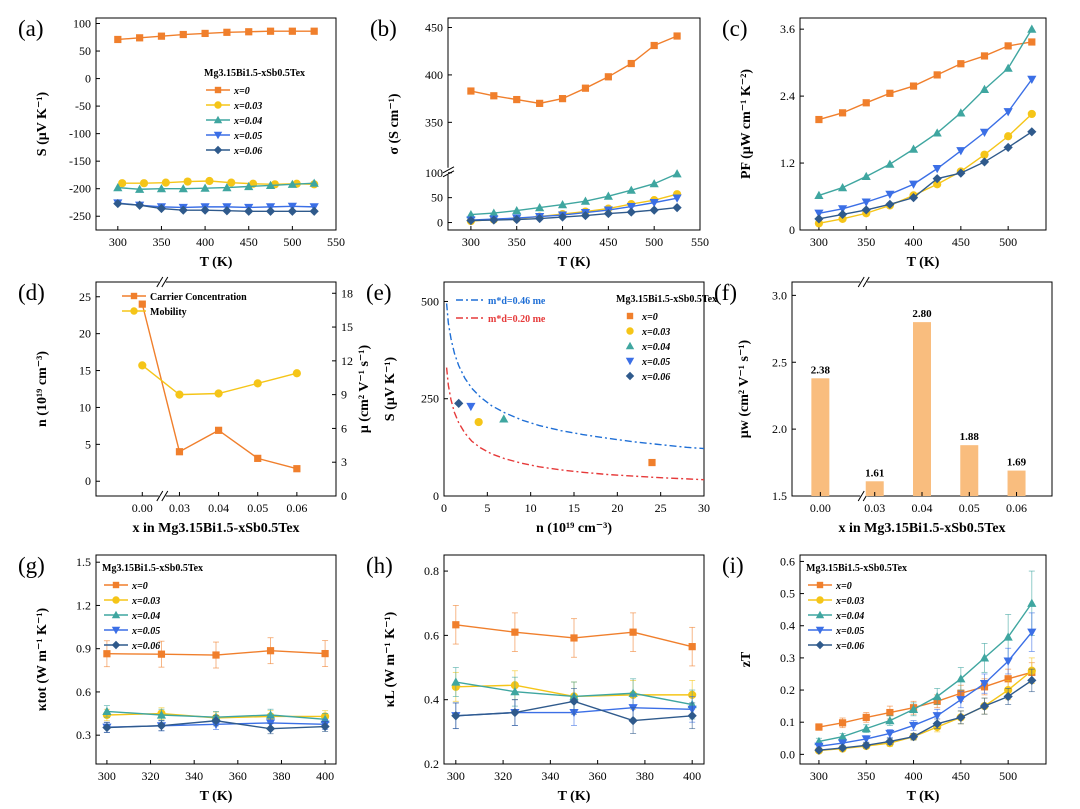  What do you see at coordinates (88, 444) in the screenshot?
I see `y-tick-label: 5` at bounding box center [88, 444].